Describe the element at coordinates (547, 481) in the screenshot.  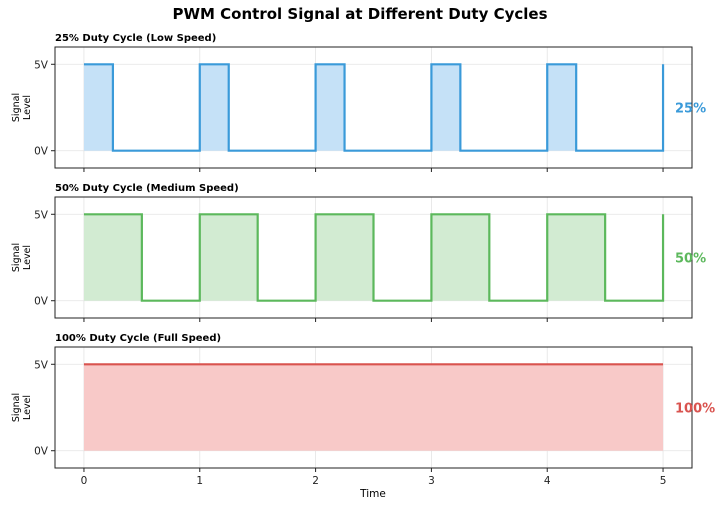
I see `x-tick-label: 4` at that location.